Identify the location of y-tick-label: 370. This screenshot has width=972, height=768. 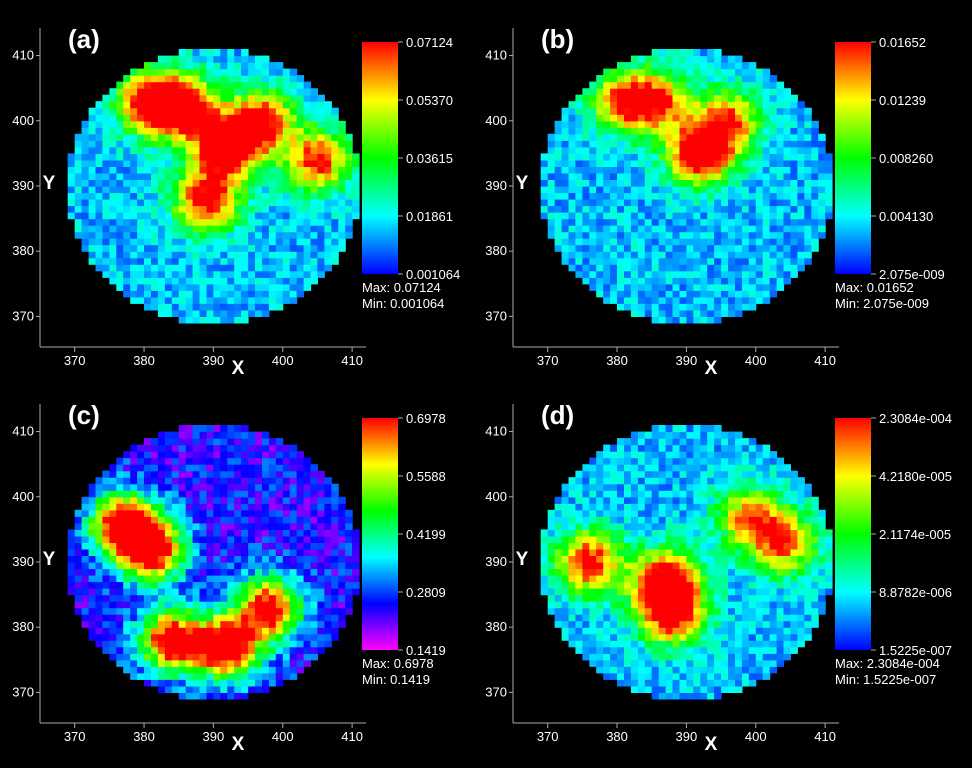
(23, 315).